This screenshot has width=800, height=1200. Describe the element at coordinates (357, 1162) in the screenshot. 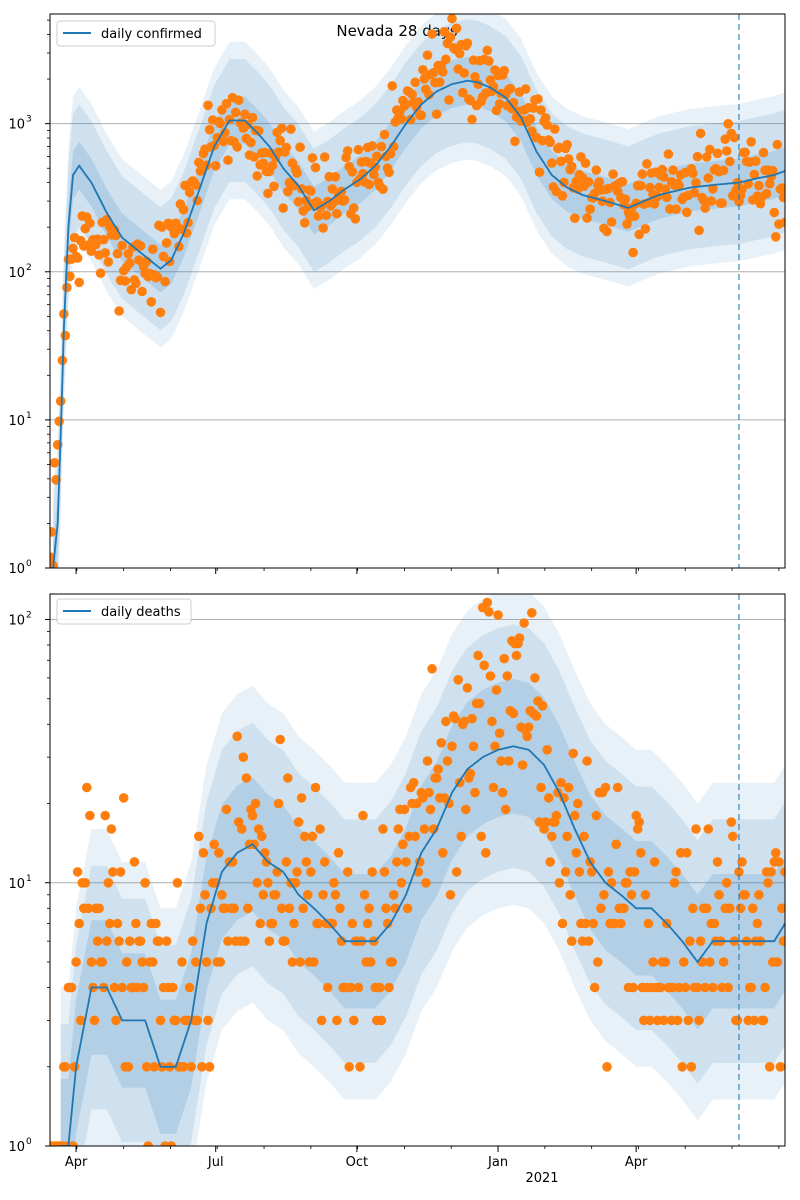

I see `bottom-xtick-label: Oct` at that location.